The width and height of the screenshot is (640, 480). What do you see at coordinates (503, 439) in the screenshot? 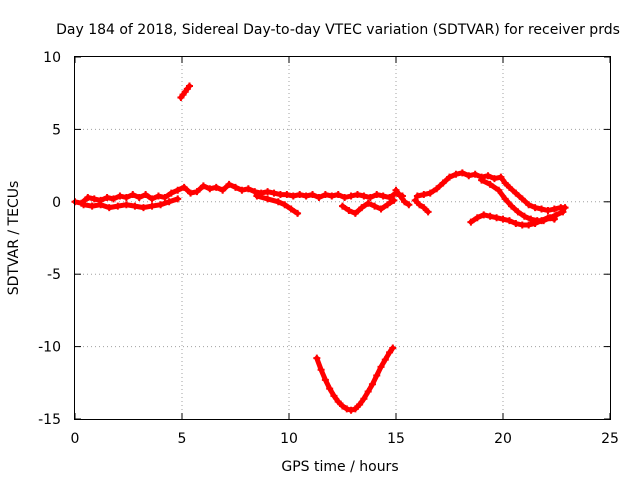
I see `x-tick-label: 20` at bounding box center [503, 439].